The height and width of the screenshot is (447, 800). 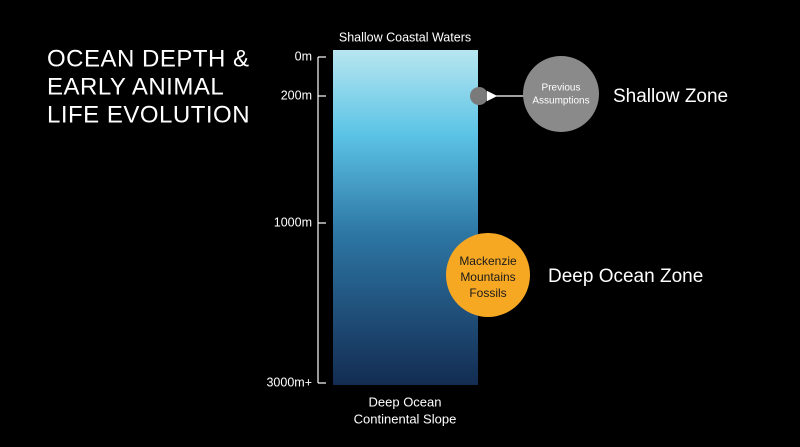 I want to click on depth-label: 0m, so click(x=303, y=56).